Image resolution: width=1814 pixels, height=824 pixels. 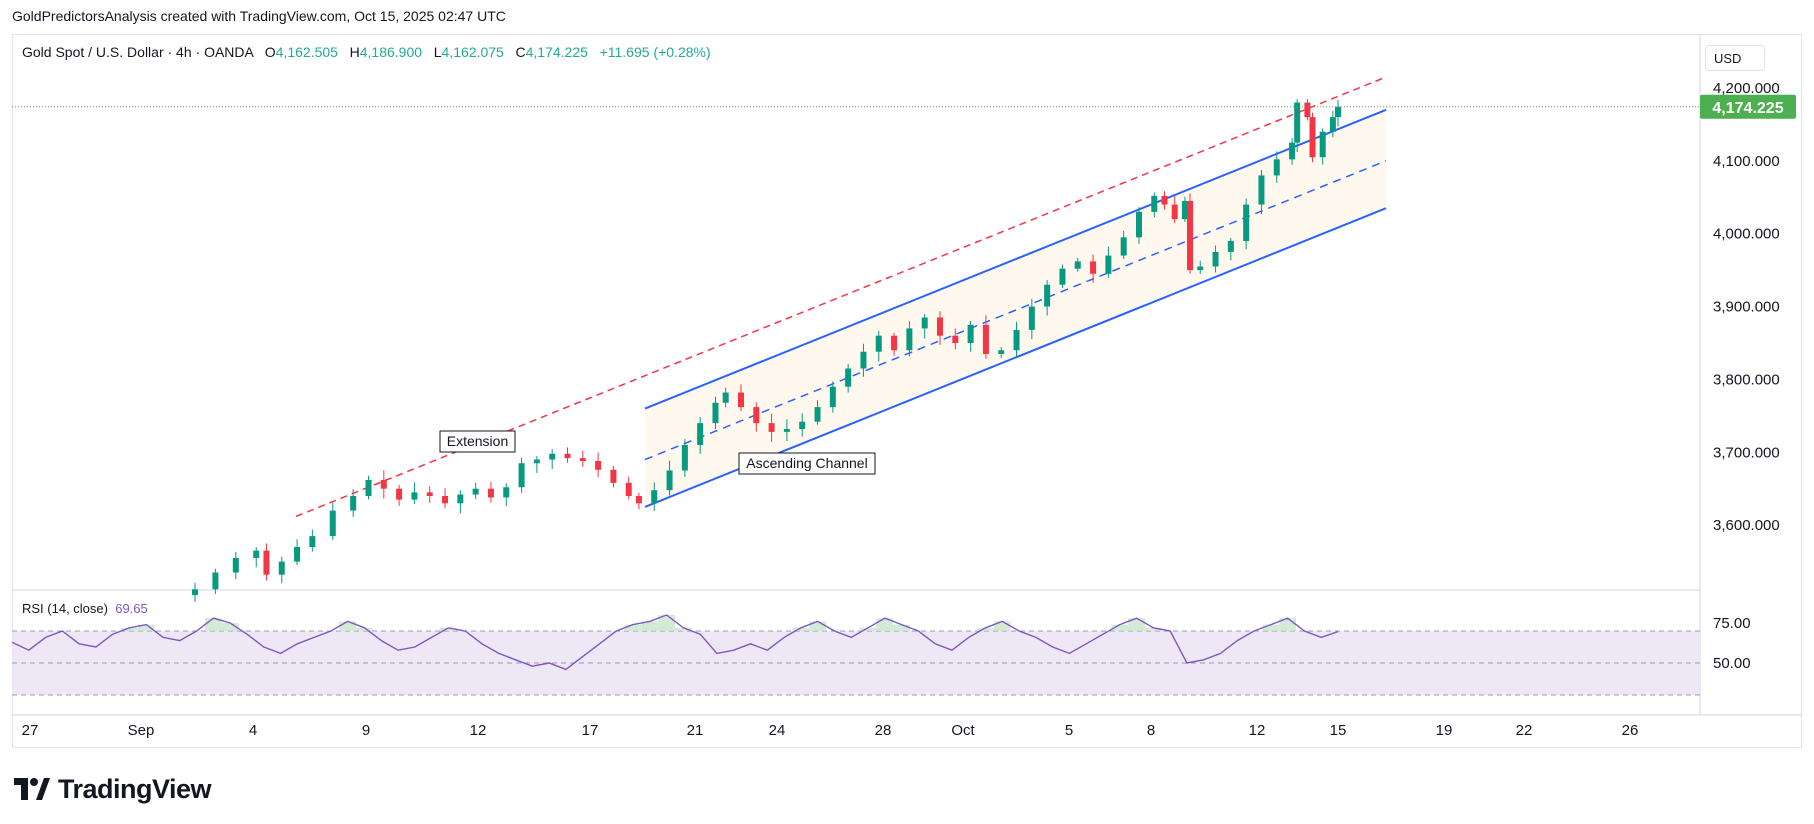 I want to click on rsi-label: RSI (14, close), so click(x=65, y=608).